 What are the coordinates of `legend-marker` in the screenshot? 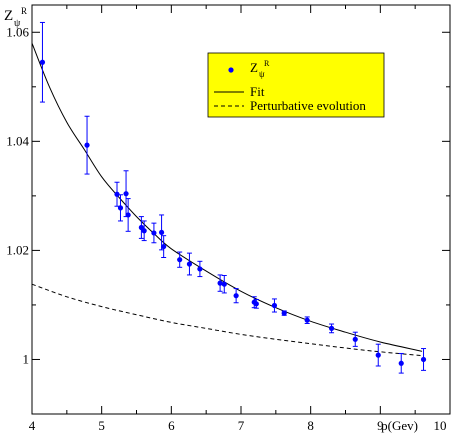 It's located at (231, 70).